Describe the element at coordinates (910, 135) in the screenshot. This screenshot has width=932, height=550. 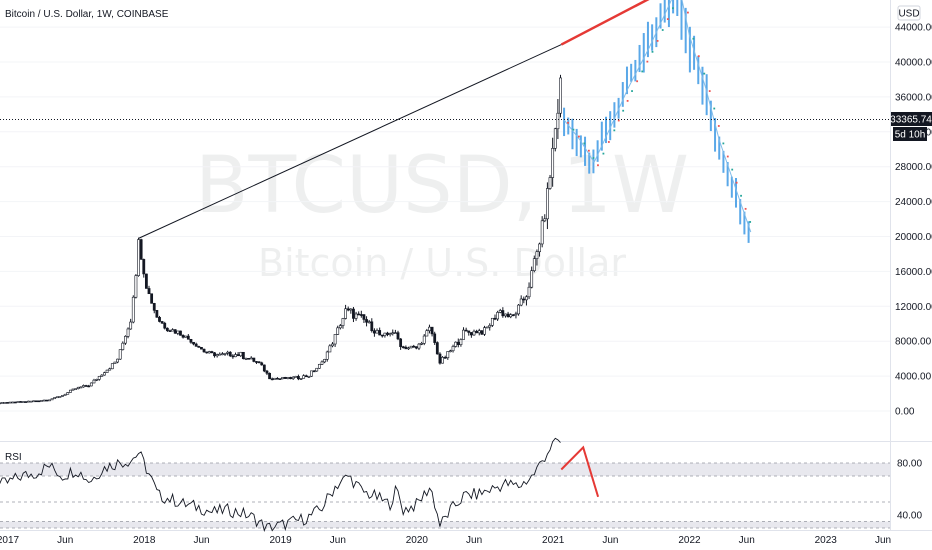
I see `countdown-value: 5d 10h` at that location.